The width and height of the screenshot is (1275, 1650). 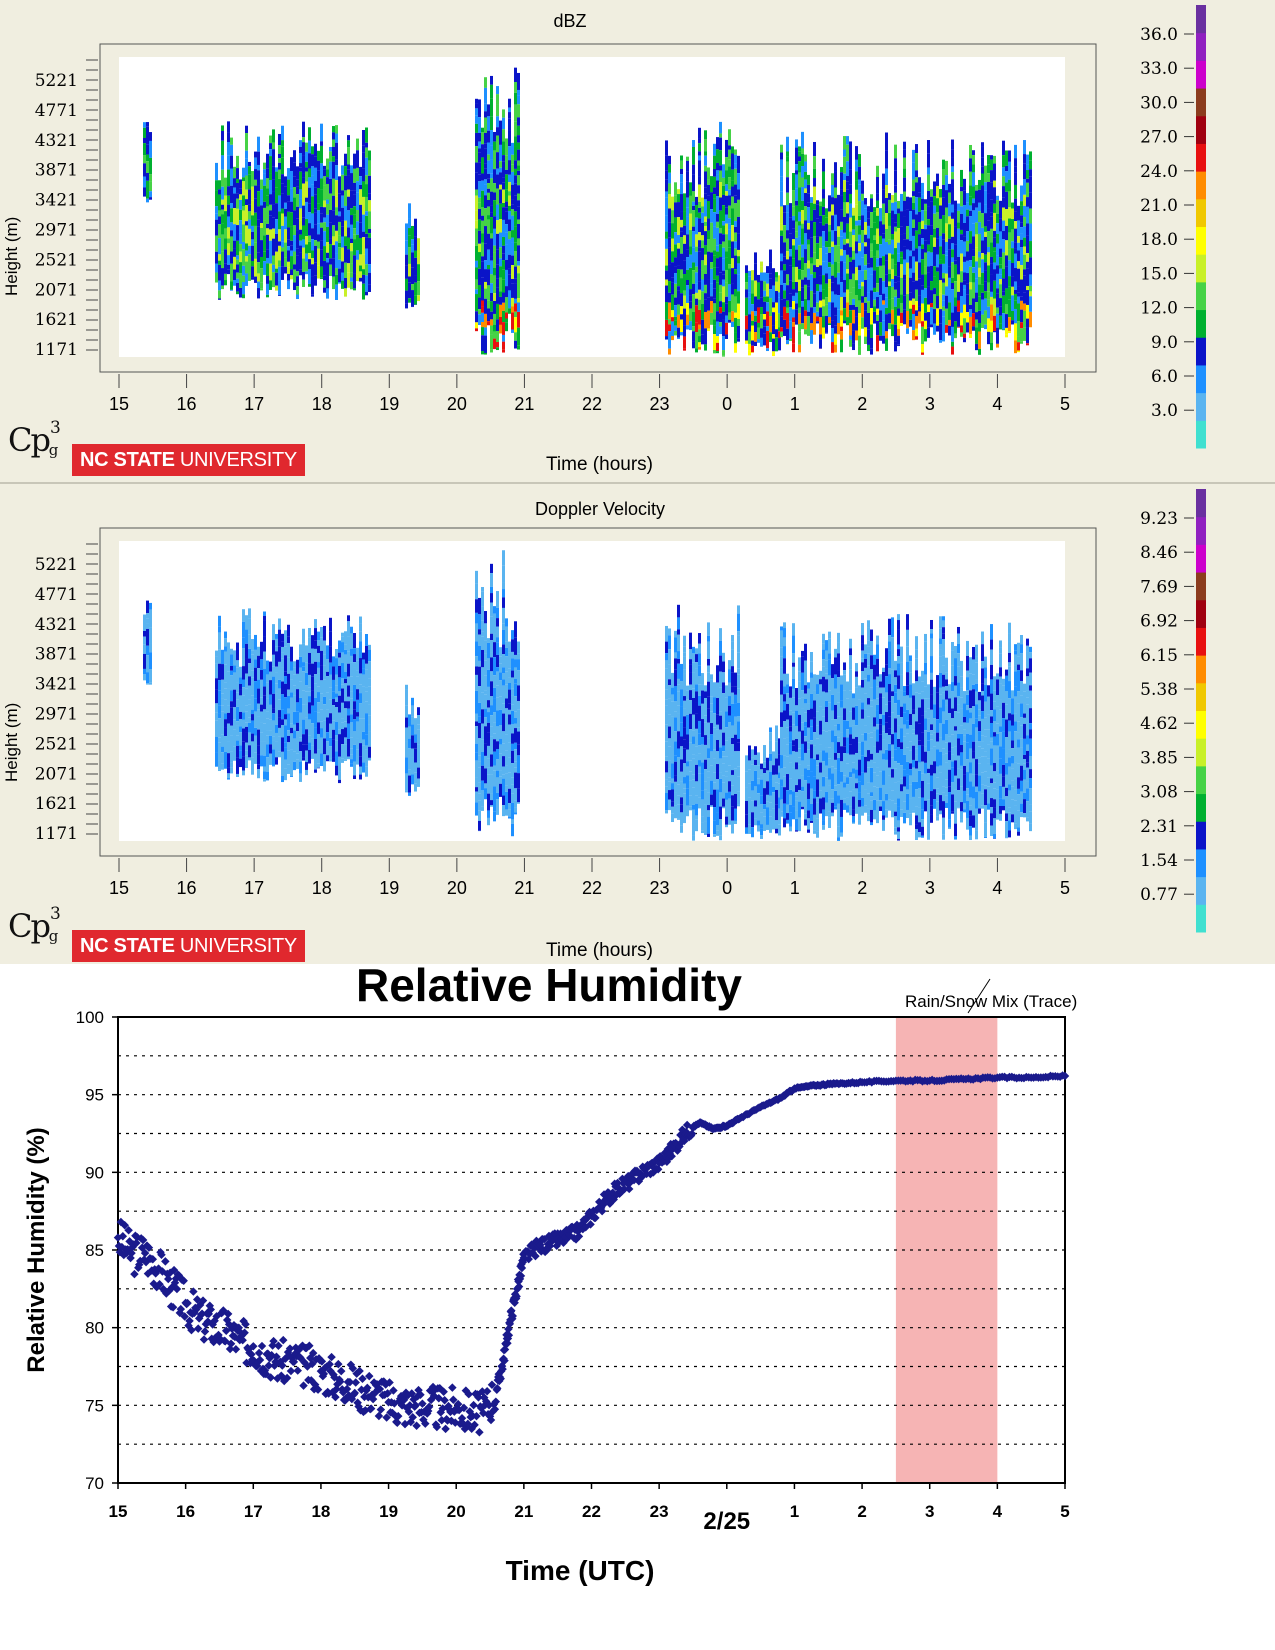 What do you see at coordinates (1159, 861) in the screenshot?
I see `color-scale-label: 1.54` at bounding box center [1159, 861].